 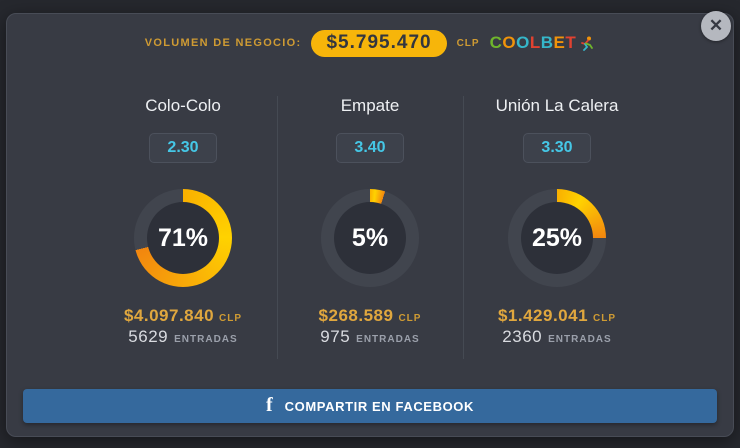 What do you see at coordinates (586, 43) in the screenshot?
I see `runner-icon` at bounding box center [586, 43].